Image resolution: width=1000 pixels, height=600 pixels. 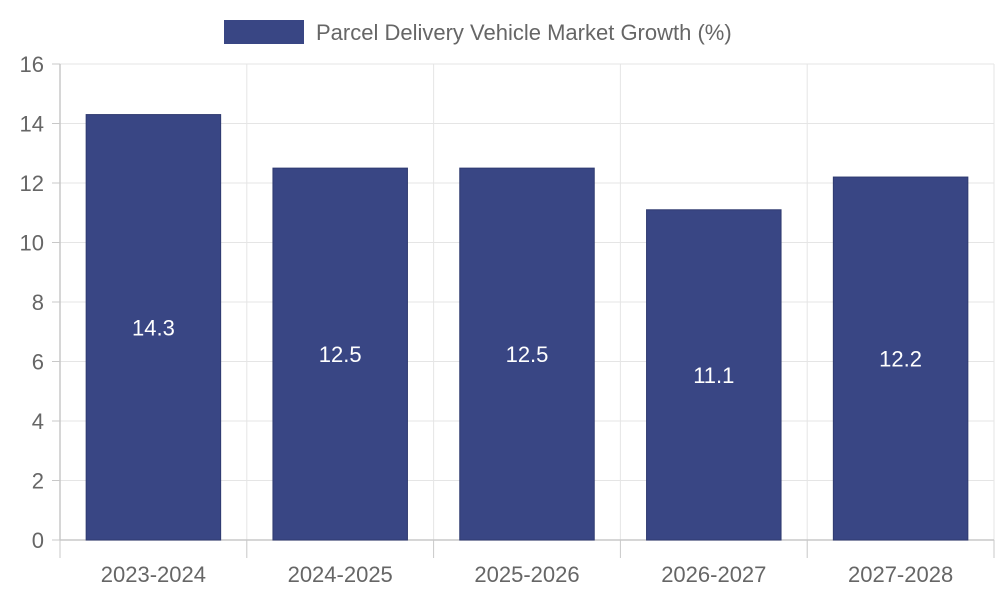 What do you see at coordinates (32, 64) in the screenshot?
I see `y-tick-label: 16` at bounding box center [32, 64].